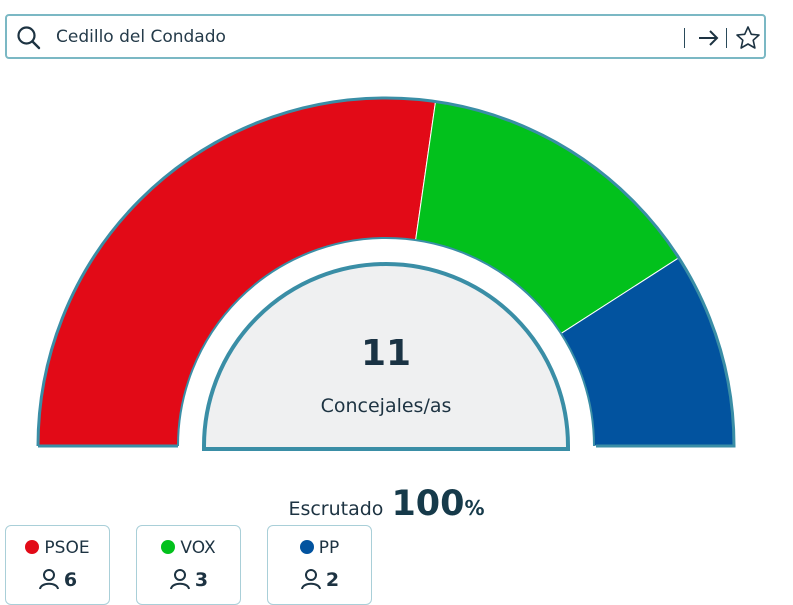 The height and width of the screenshot is (605, 793). What do you see at coordinates (188, 565) in the screenshot?
I see `party-card-vox: VOX 3` at bounding box center [188, 565].